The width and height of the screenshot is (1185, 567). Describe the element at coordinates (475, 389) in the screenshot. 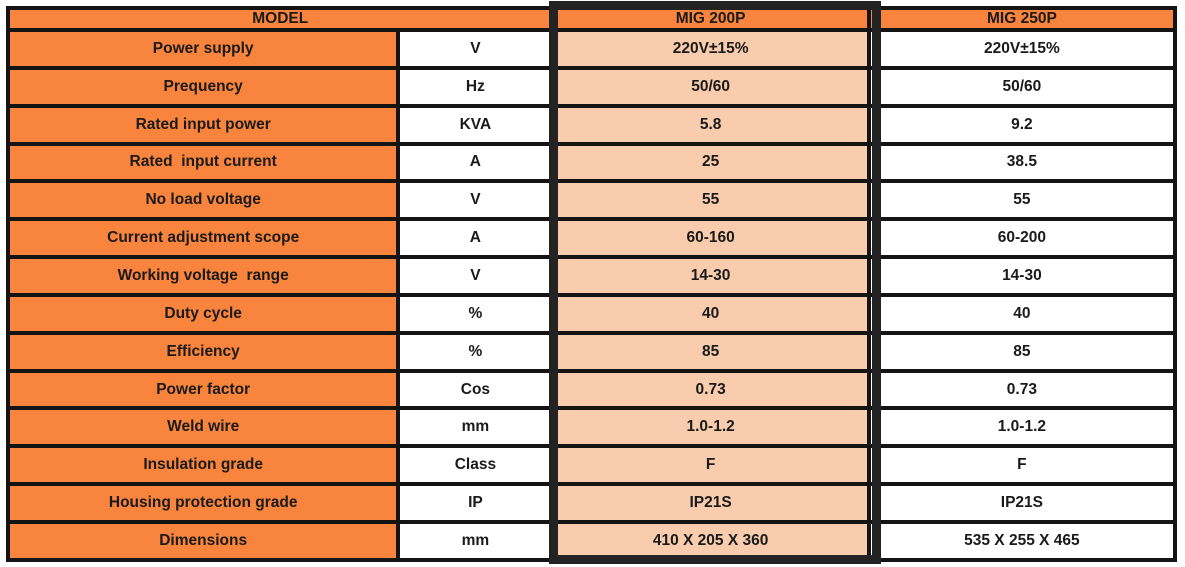

I see `unit-cell: Cos` at that location.